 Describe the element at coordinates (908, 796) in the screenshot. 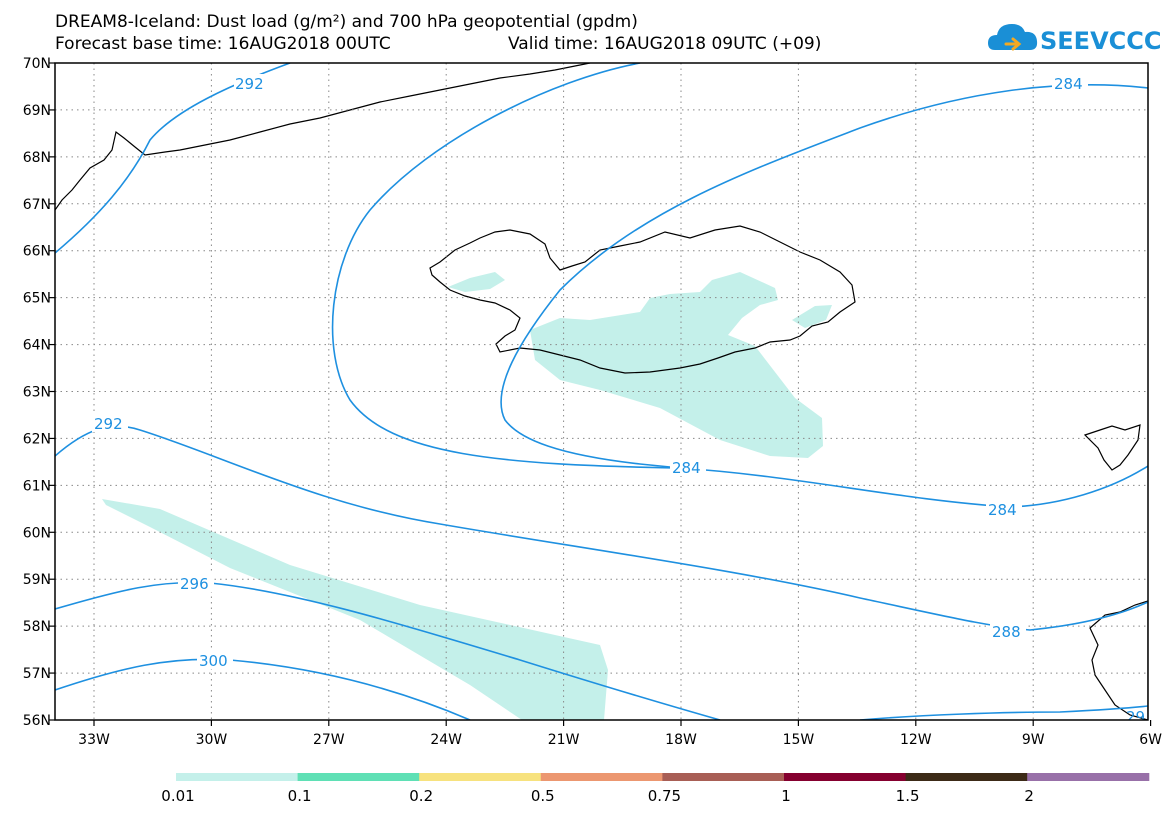

I see `colorbar-label: 1.5` at that location.